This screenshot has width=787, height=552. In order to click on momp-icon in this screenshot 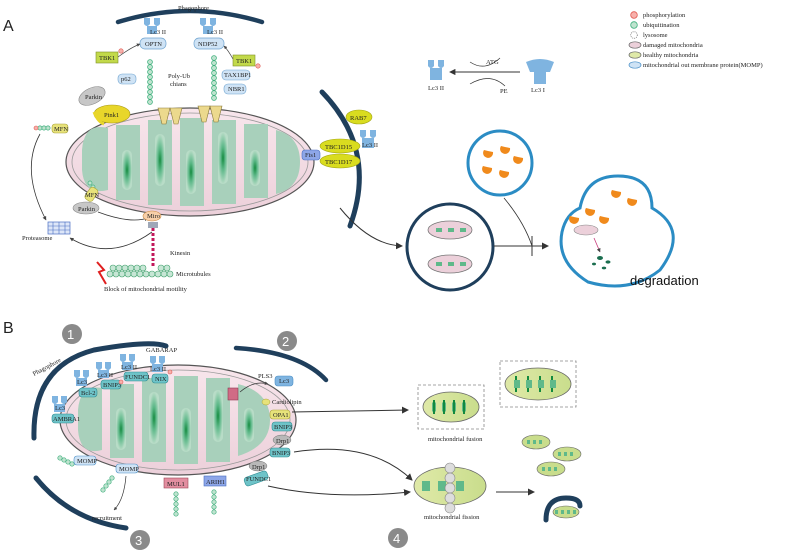, I will do `click(635, 65)`.